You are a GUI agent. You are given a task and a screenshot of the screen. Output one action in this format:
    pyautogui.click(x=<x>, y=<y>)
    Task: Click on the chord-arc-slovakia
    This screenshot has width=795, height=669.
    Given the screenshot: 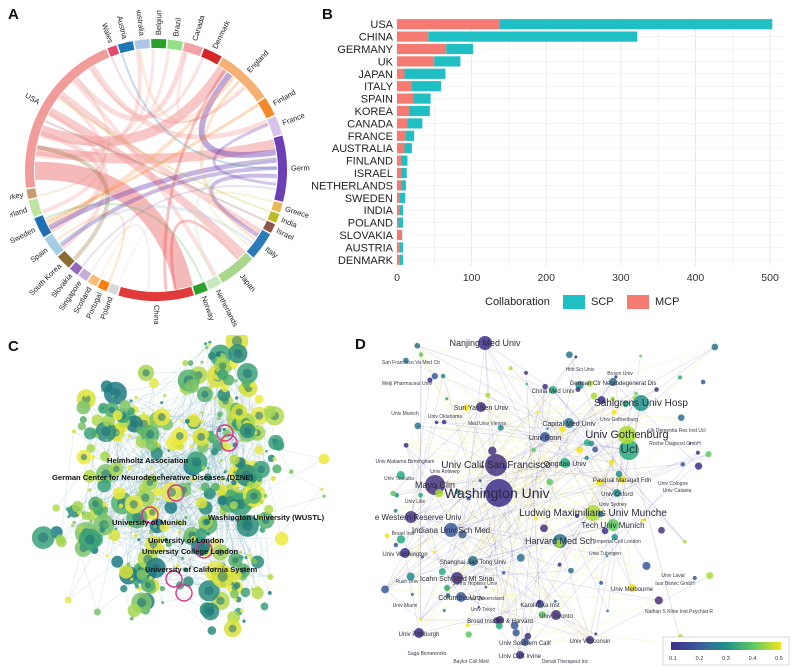 What is the action you would take?
    pyautogui.click(x=76, y=268)
    